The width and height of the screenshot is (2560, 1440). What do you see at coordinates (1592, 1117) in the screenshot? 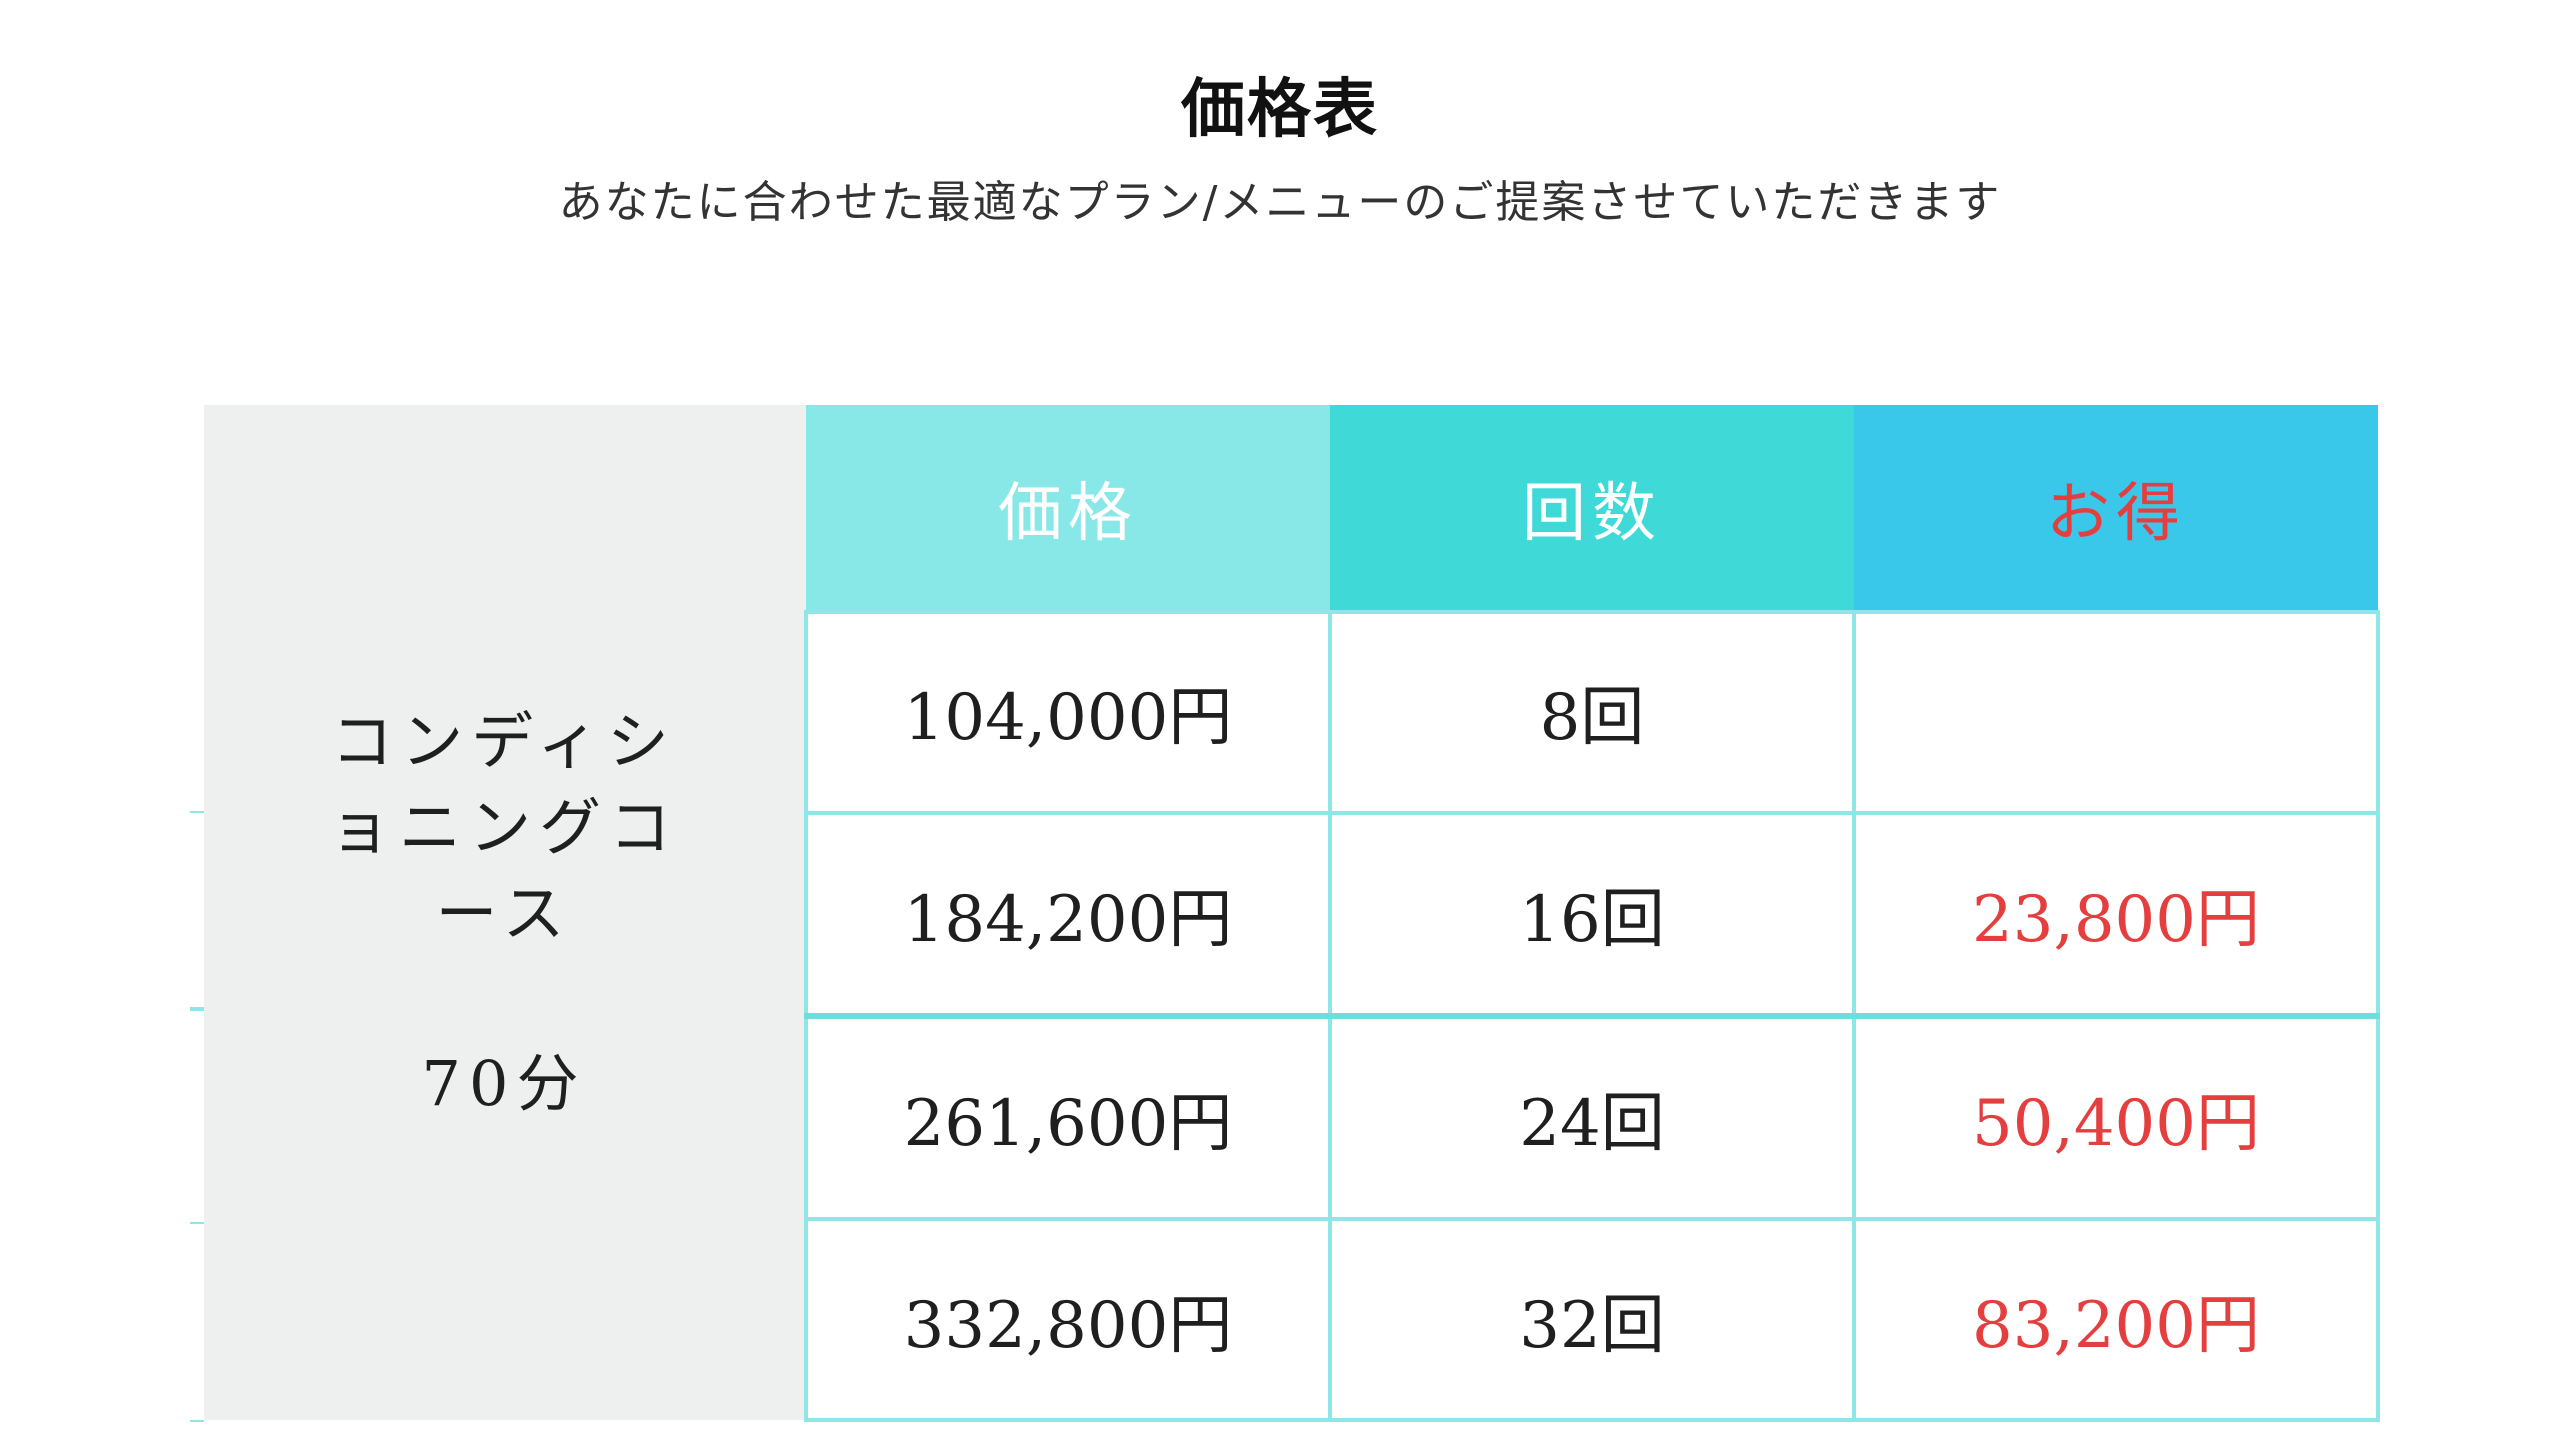
I see `count-cell: 24回` at bounding box center [1592, 1117].